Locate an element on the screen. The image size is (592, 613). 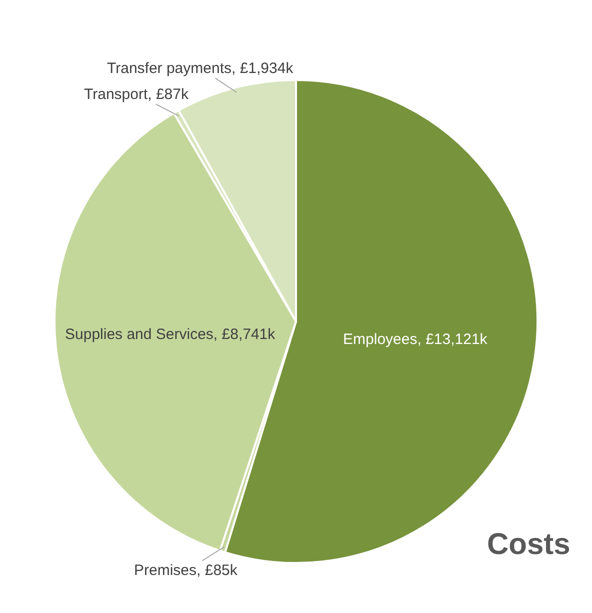
text: Costs is located at coordinates (528, 544).